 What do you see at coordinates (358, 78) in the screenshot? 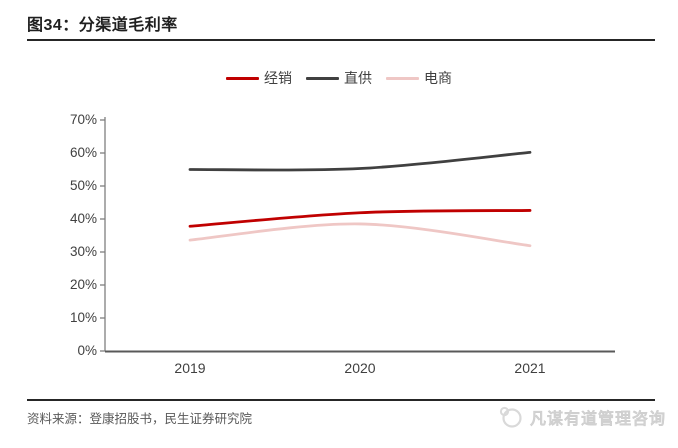
I see `legend-label: 直供` at bounding box center [358, 78].